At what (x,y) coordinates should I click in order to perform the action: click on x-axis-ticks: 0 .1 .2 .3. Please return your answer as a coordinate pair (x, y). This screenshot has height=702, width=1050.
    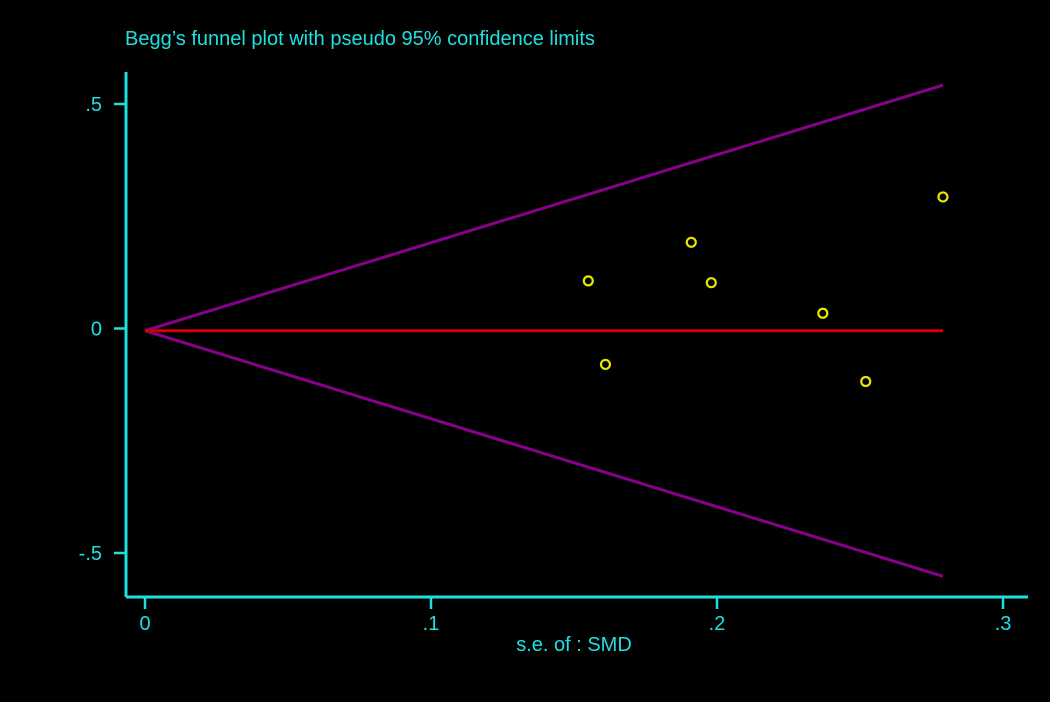
    Looking at the image, I should click on (575, 616).